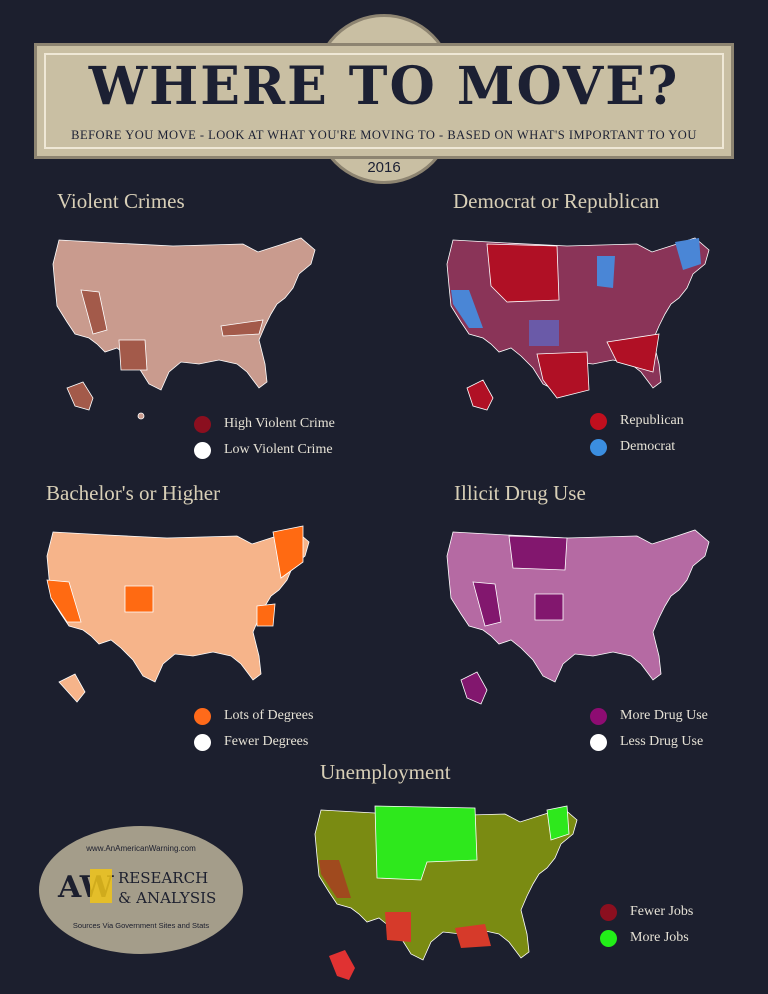  I want to click on legend-item: More Jobs, so click(644, 938).